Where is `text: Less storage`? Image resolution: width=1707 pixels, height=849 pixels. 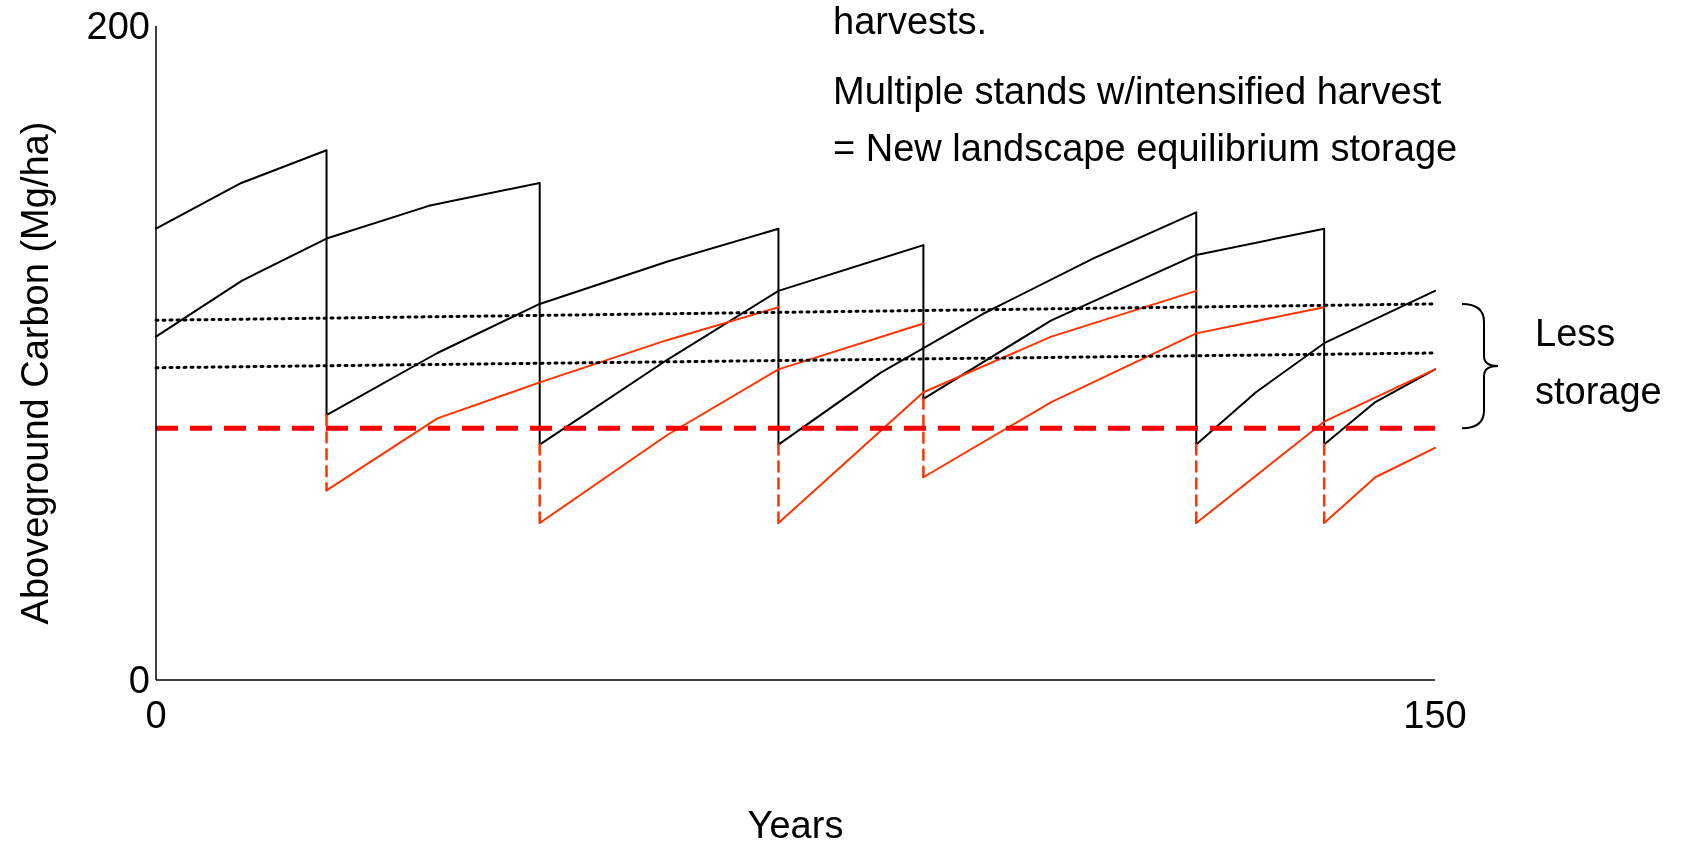 text: Less storage is located at coordinates (1598, 362).